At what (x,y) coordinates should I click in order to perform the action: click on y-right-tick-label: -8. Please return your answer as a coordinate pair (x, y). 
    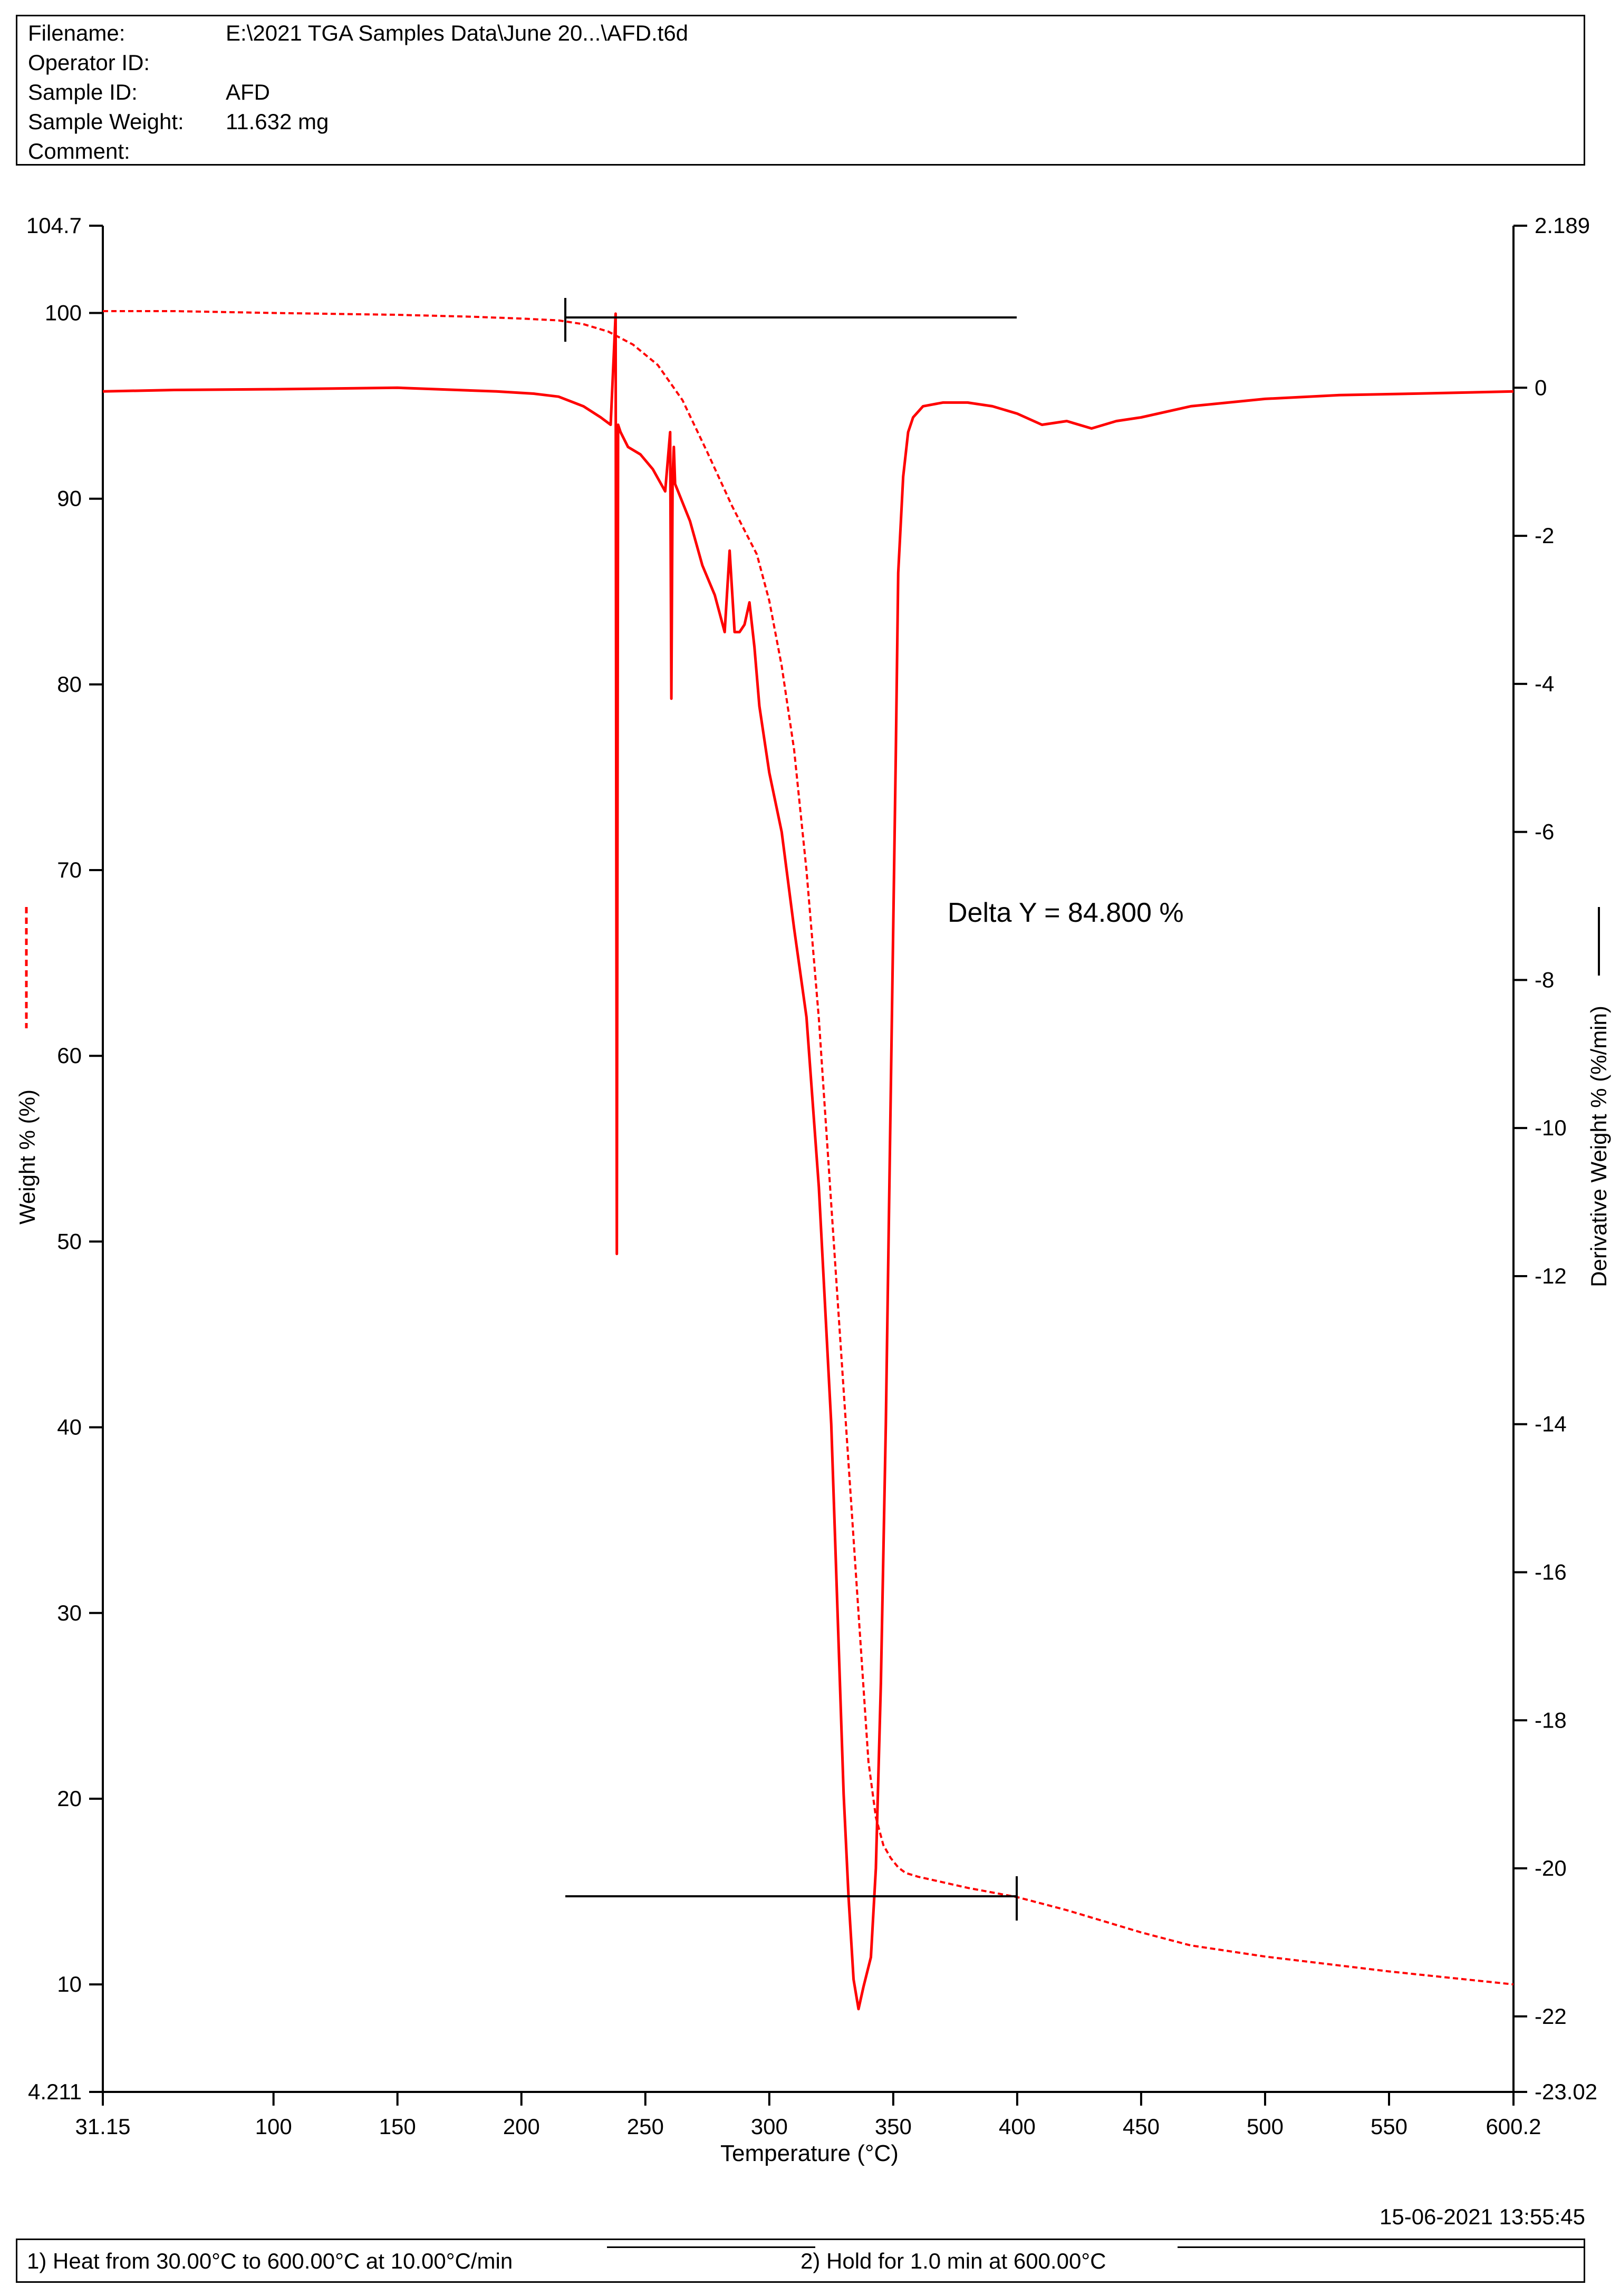
    Looking at the image, I should click on (1544, 979).